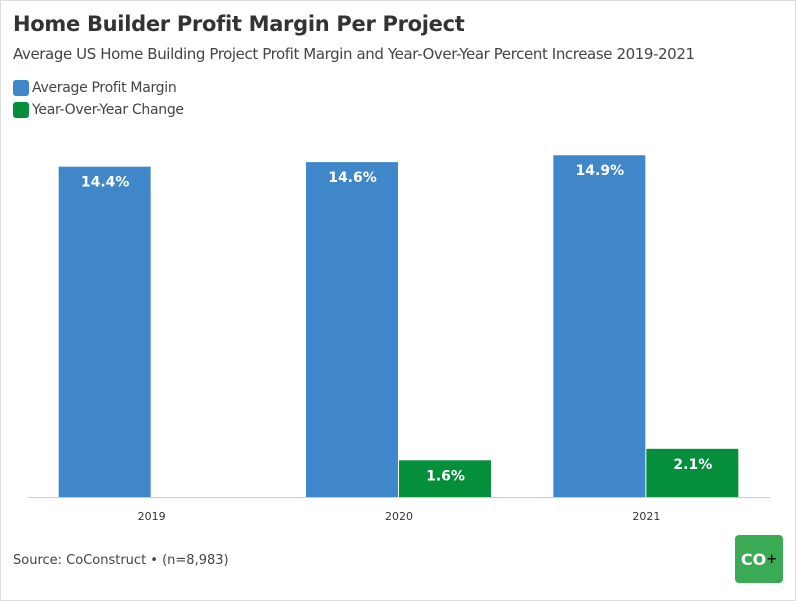 The height and width of the screenshot is (601, 796). I want to click on coconstruct-logo: CO +, so click(759, 559).